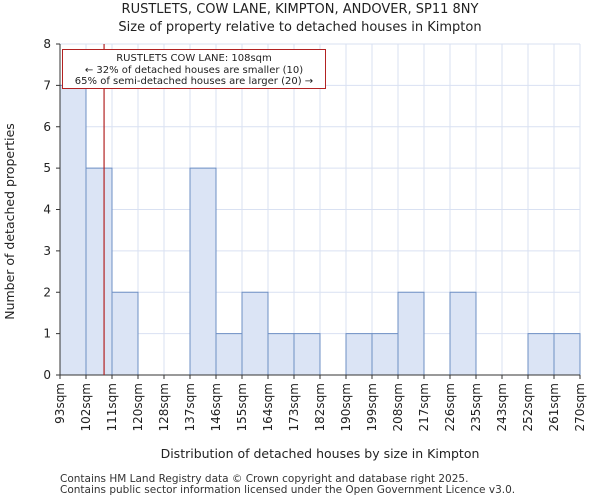 This screenshot has height=500, width=600. What do you see at coordinates (242, 407) in the screenshot?
I see `x-tick-label: 155sqm` at bounding box center [242, 407].